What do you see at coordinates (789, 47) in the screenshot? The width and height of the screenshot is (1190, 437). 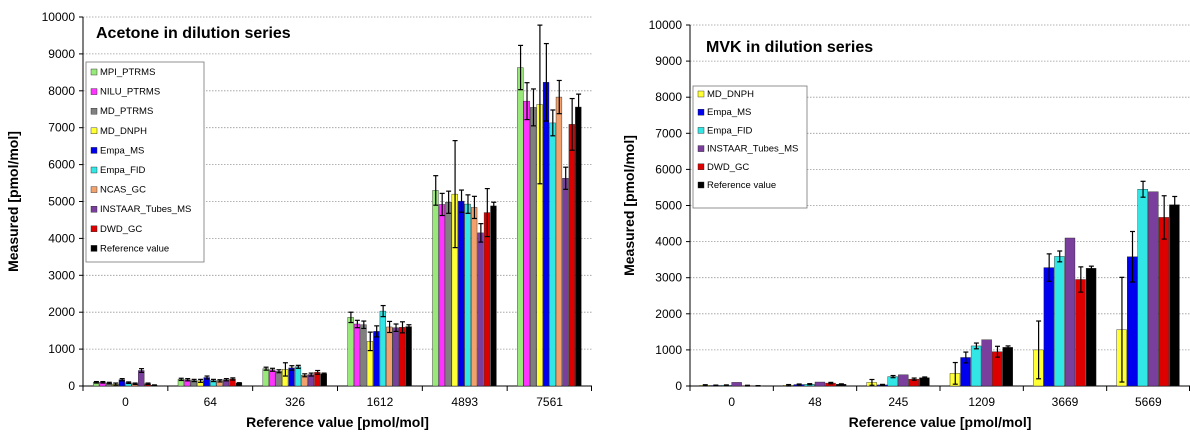 I see `chart-title: MVK in dilution series` at bounding box center [789, 47].